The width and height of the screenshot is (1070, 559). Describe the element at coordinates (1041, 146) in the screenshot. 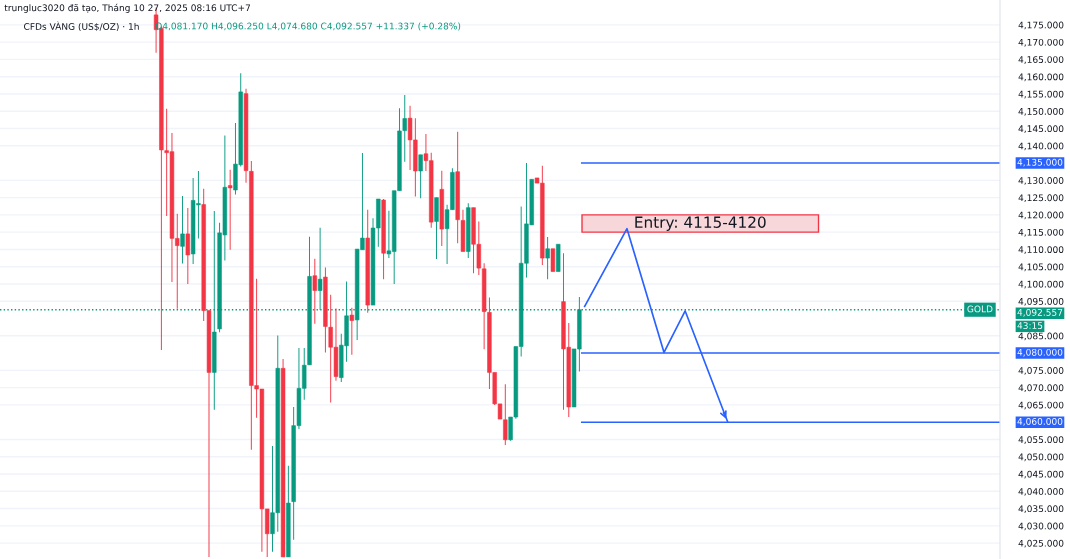

I see `y-tick-label: 4,140.000` at that location.